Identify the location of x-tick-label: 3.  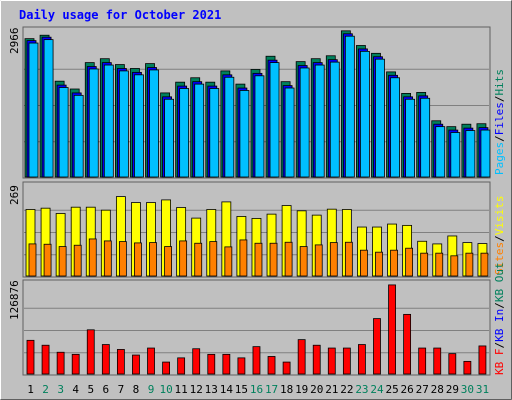
(60, 389).